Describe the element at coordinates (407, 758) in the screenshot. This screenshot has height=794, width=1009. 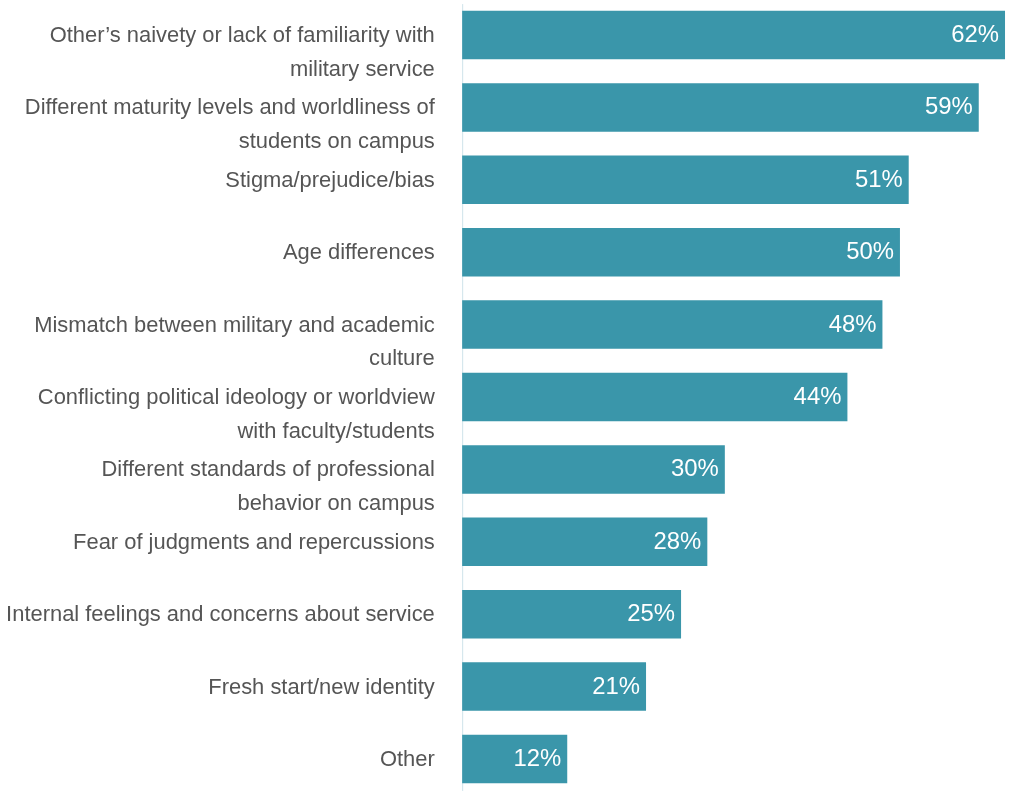
I see `y-tick-label: Other` at that location.